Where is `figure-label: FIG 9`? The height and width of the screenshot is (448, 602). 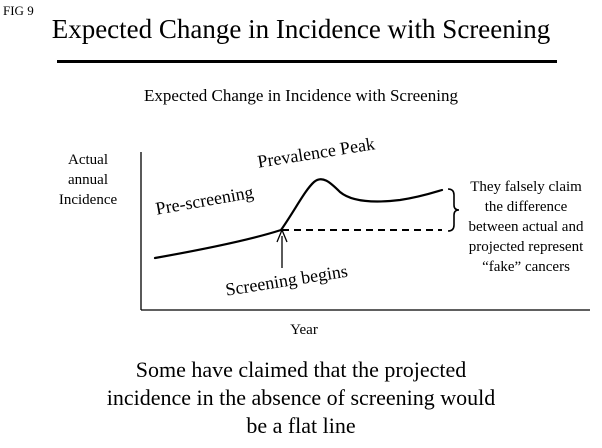
figure-label: FIG 9 is located at coordinates (18, 10).